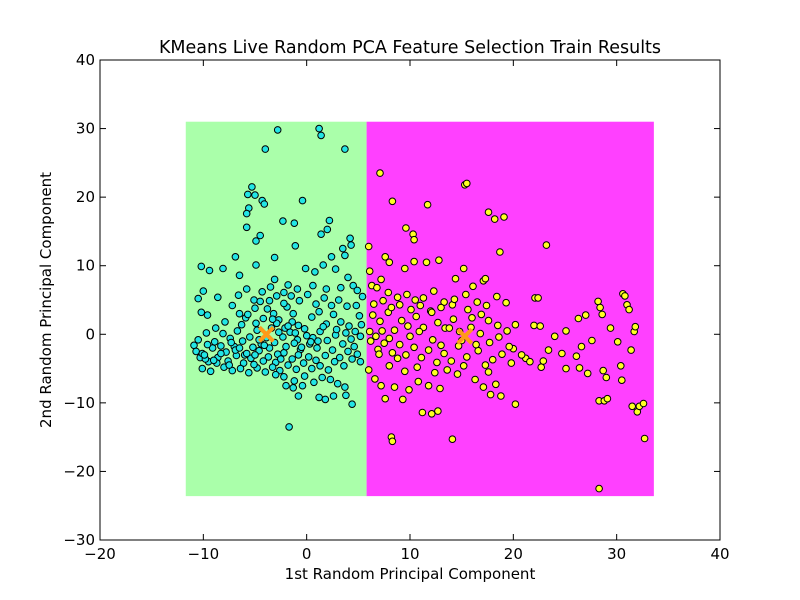 This screenshot has height=600, width=800. I want to click on x-tick-label: 30, so click(616, 554).